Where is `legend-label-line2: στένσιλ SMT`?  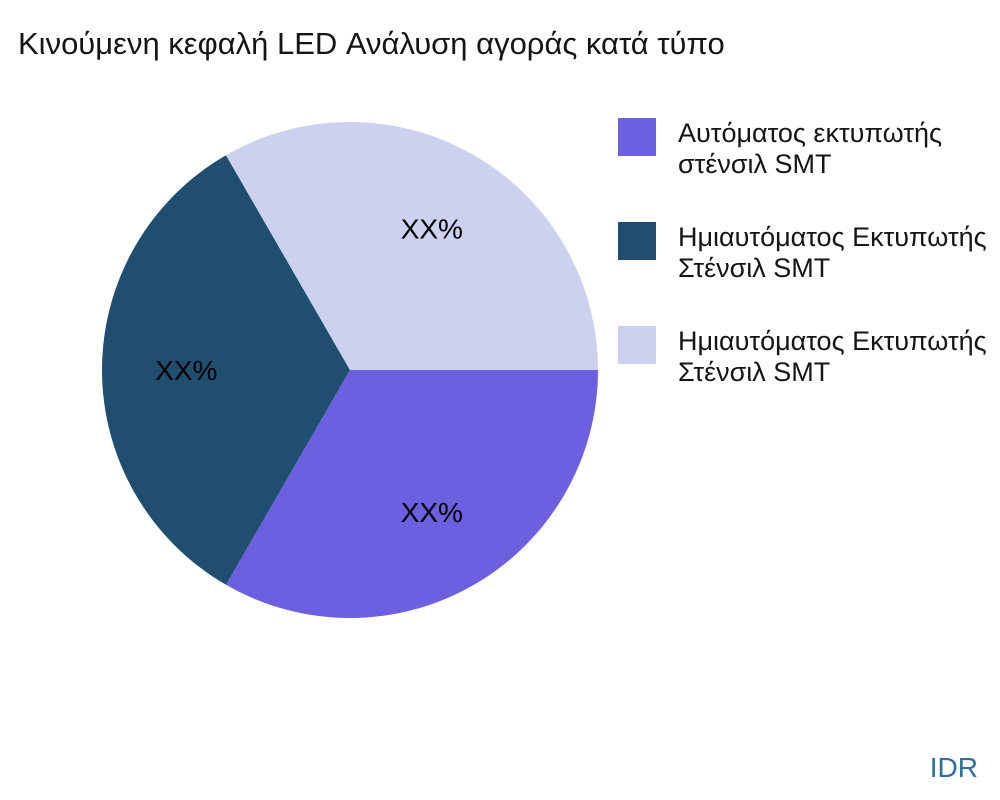
legend-label-line2: στένσιλ SMT is located at coordinates (755, 164).